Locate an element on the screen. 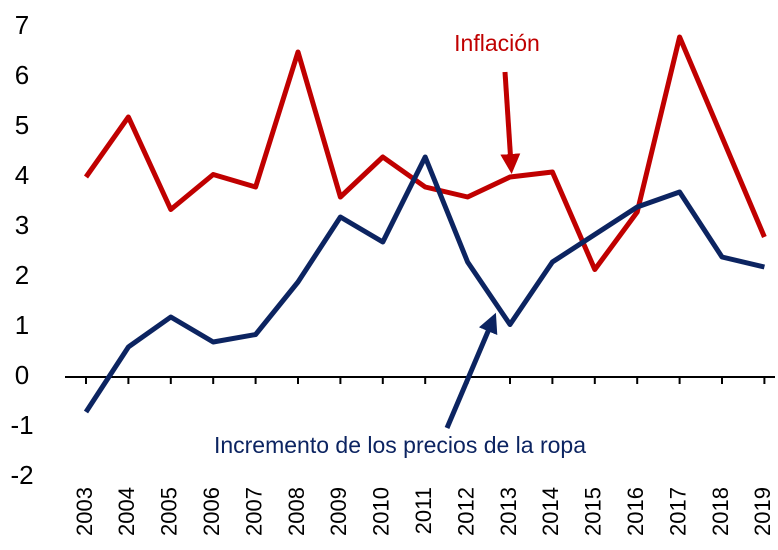 The image size is (778, 550). annotation: Inflación is located at coordinates (497, 43).